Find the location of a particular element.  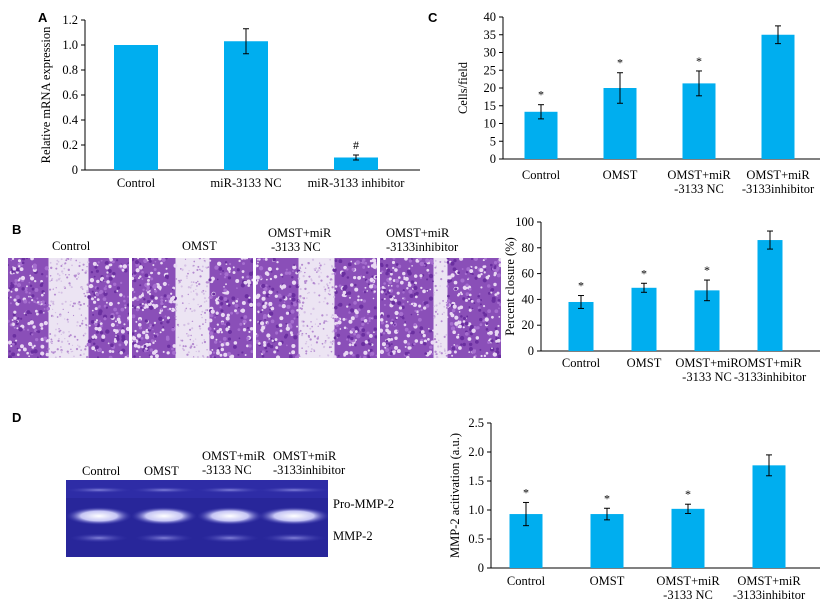

micrograph-control is located at coordinates (68, 308).